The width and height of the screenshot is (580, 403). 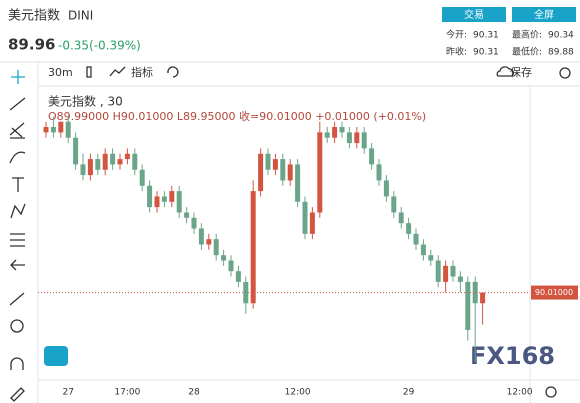 I want to click on chart-type-icon, so click(x=89, y=72).